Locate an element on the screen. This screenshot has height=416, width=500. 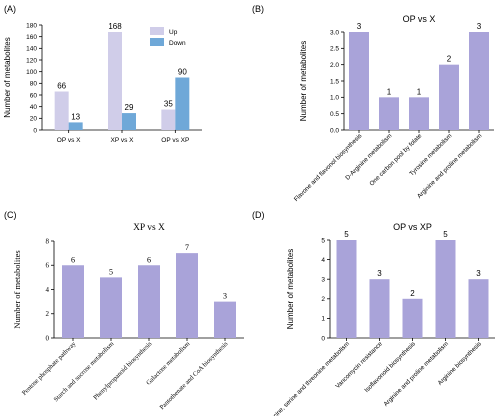
y-tick-label: 2.5 is located at coordinates (334, 49).